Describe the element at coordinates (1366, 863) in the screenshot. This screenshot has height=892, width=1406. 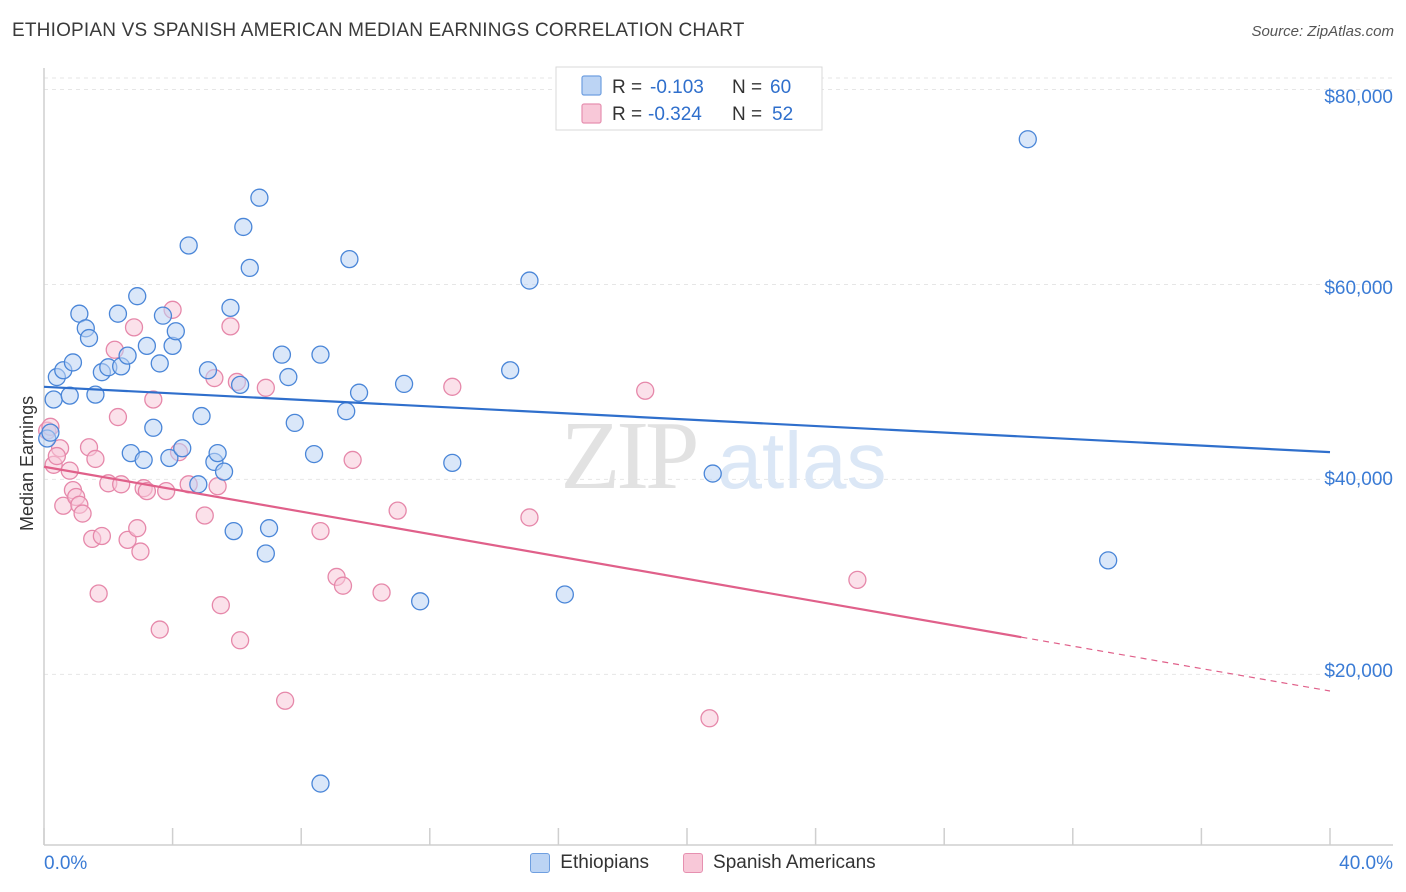
I see `x-tick-label-max: 40.0%` at that location.